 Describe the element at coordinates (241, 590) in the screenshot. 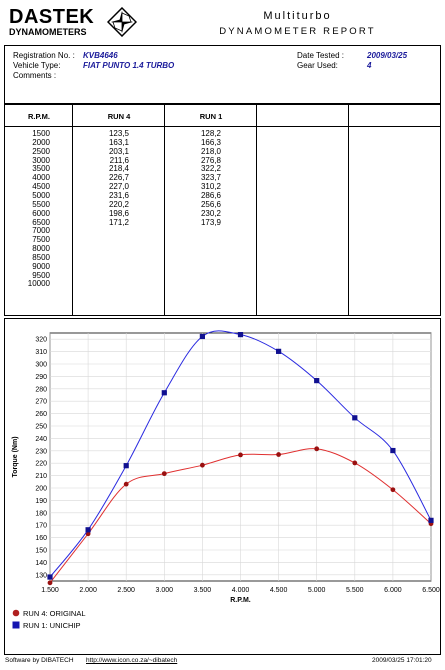

I see `x-tick-label: 4.000` at that location.